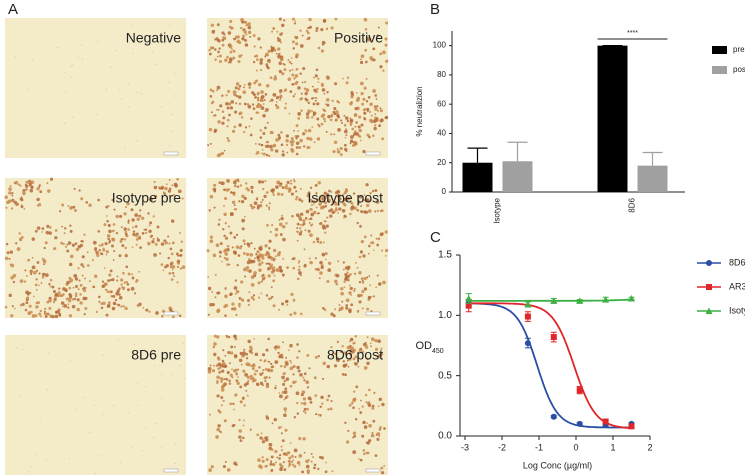  Describe the element at coordinates (153, 38) in the screenshot. I see `image-label: Negative` at that location.